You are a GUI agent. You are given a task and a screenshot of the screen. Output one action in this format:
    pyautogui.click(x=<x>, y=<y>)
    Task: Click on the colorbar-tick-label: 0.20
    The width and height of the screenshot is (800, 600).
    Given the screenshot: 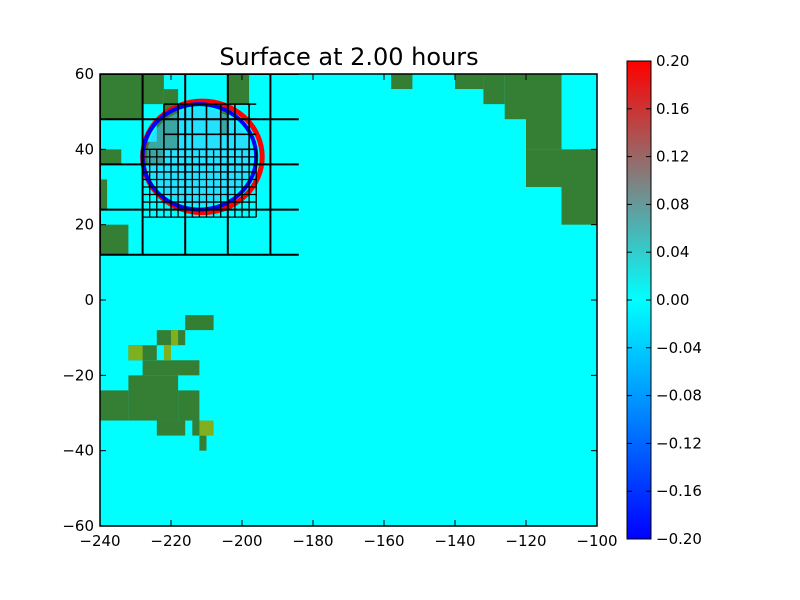 What is the action you would take?
    pyautogui.click(x=672, y=61)
    